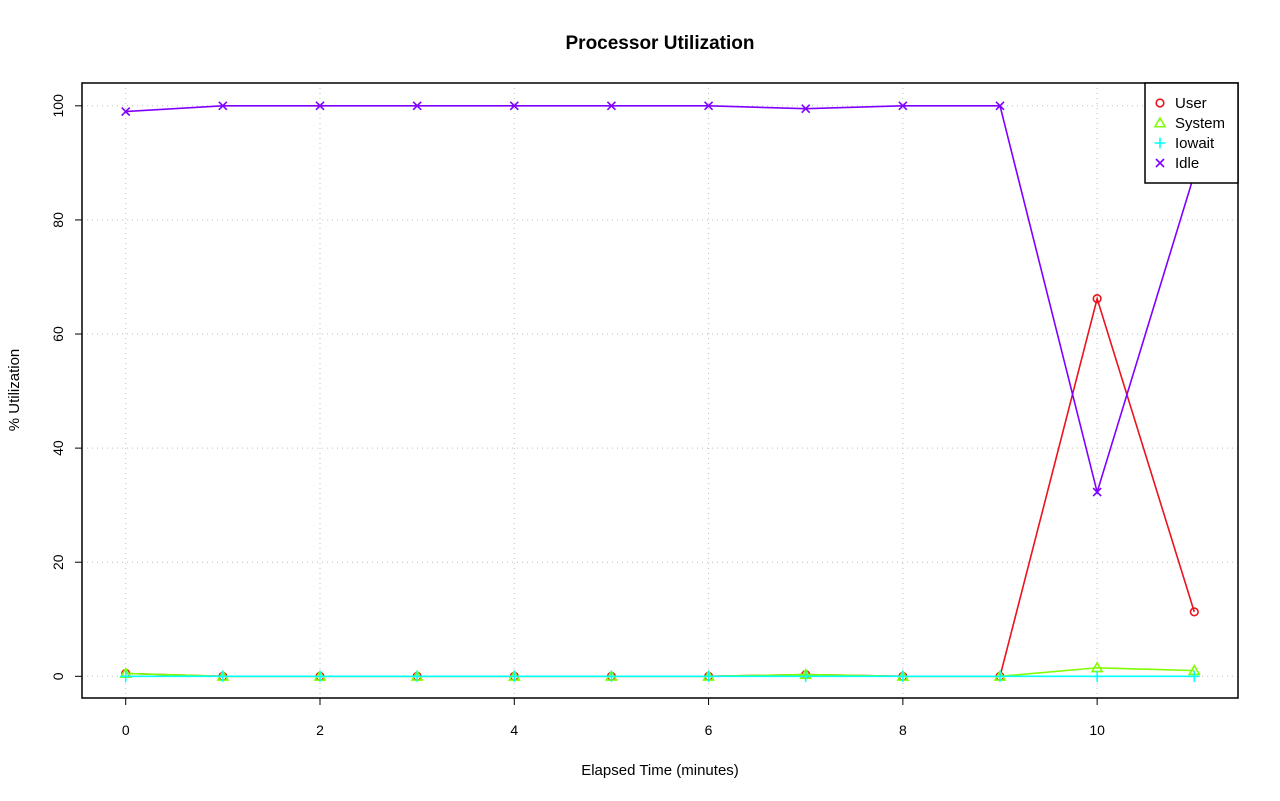  Describe the element at coordinates (1160, 163) in the screenshot. I see `legend-marker-idle` at that location.